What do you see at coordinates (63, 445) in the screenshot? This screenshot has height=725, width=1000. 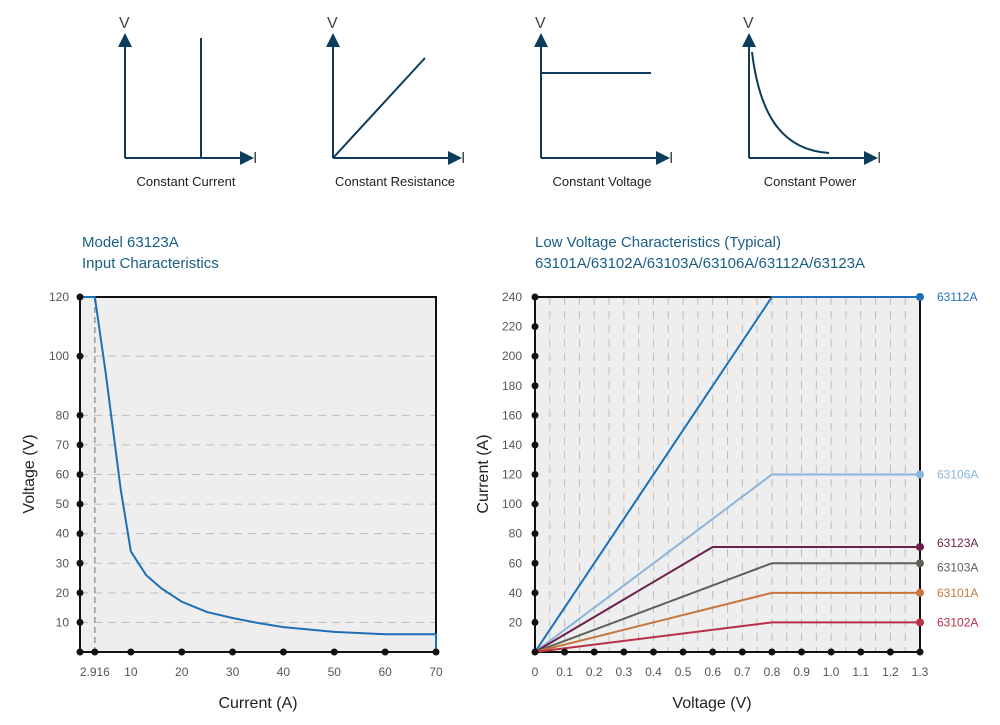 I see `y-tick-label: 70` at bounding box center [63, 445].